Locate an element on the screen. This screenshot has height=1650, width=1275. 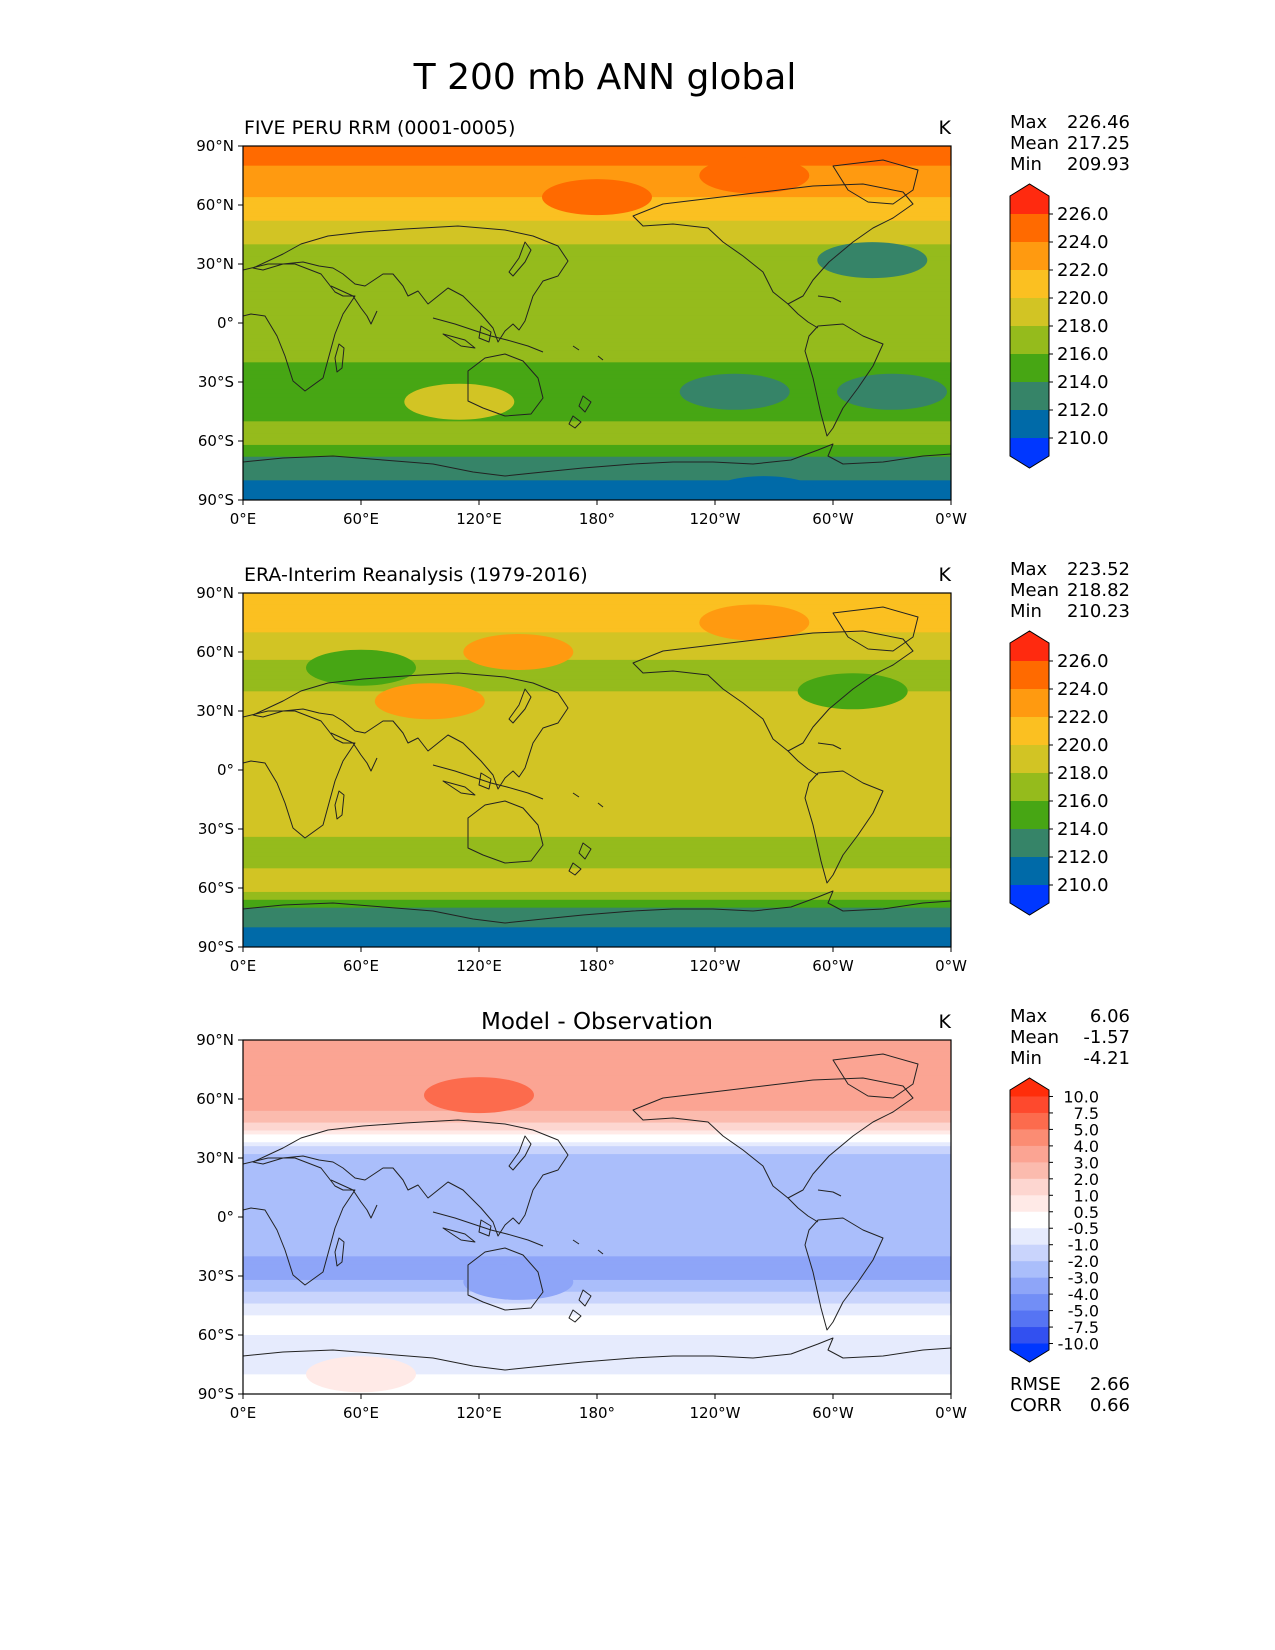
stat-value-min: 209.93 is located at coordinates (1098, 164).